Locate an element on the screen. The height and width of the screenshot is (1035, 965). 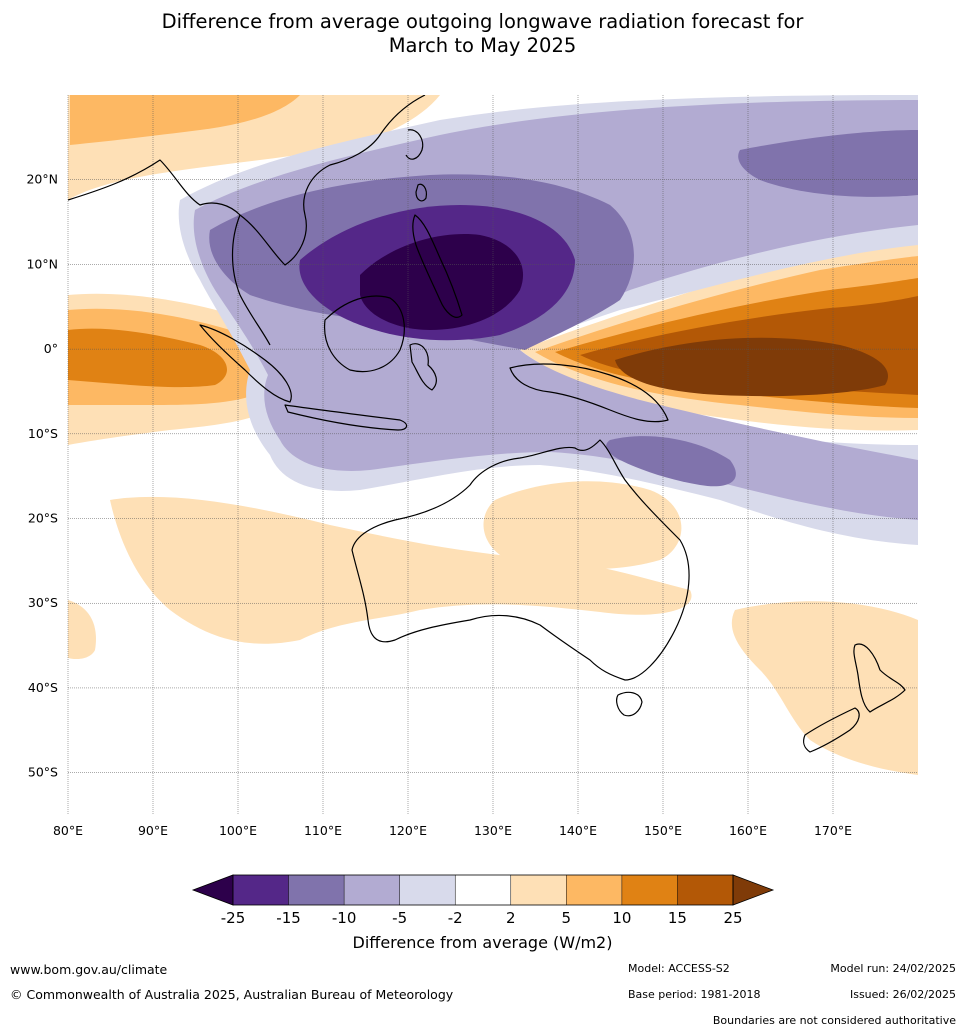
coastline-new-zealand-south is located at coordinates (831, 730).